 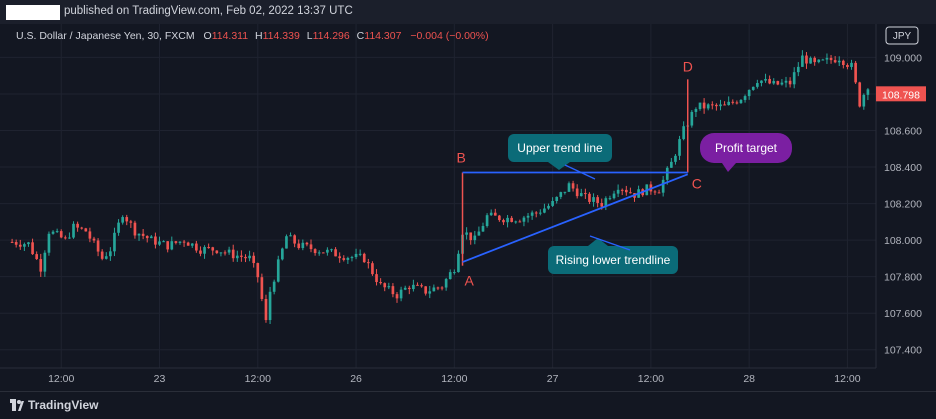 I want to click on callout-upper-text: Upper trend line, so click(x=560, y=148).